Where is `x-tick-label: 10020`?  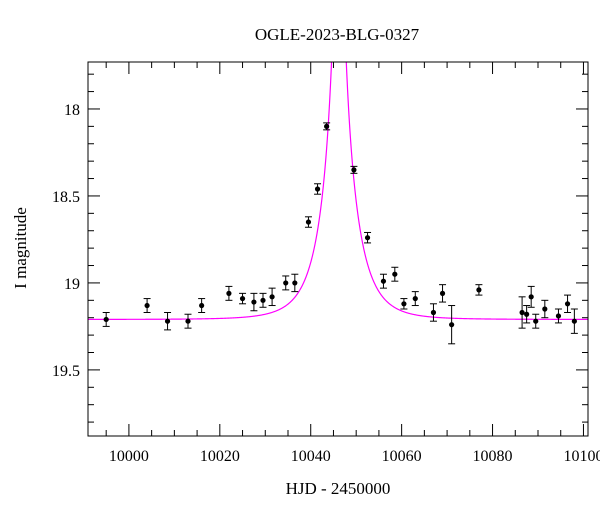
x-tick-label: 10020 is located at coordinates (220, 456).